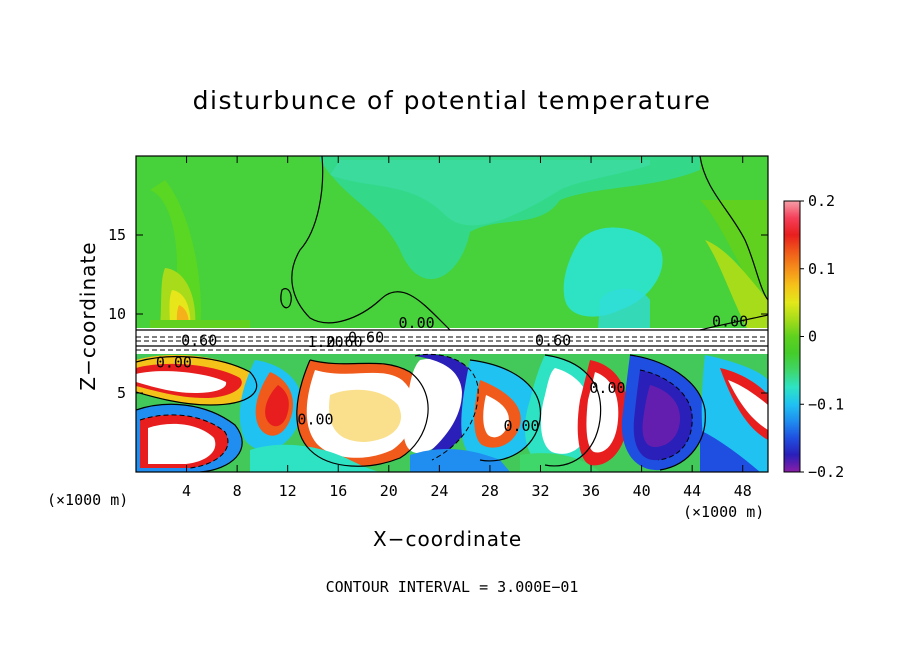  I want to click on x-tick-label: 12, so click(288, 491).